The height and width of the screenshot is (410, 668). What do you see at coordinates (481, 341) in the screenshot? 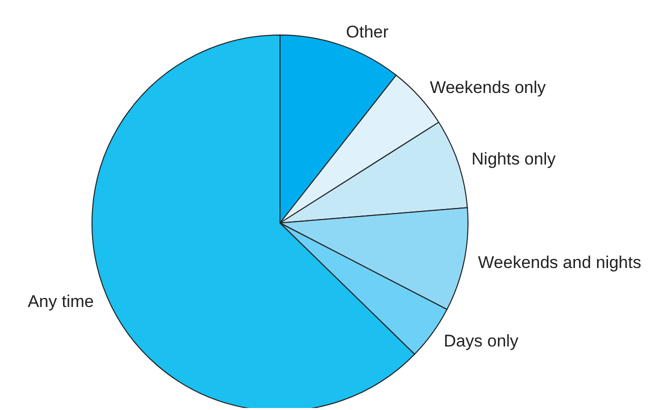
I see `slice-label: Days only` at bounding box center [481, 341].